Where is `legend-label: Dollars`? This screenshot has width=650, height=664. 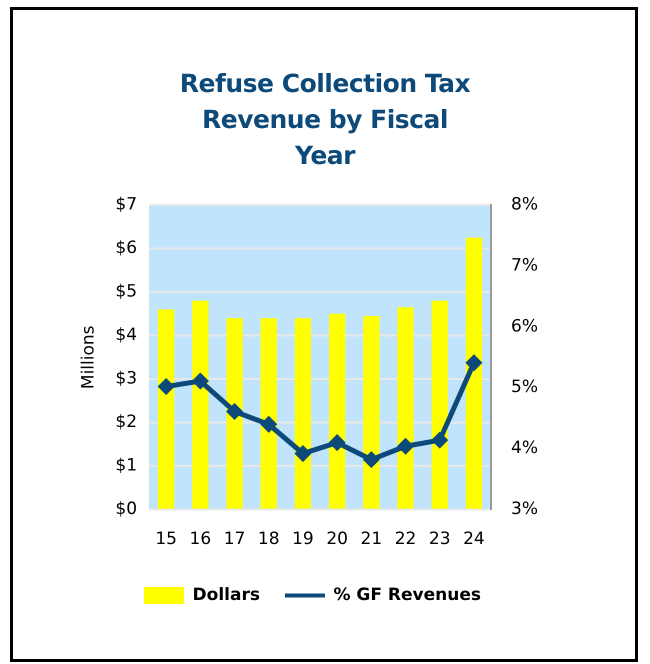 legend-label: Dollars is located at coordinates (226, 594).